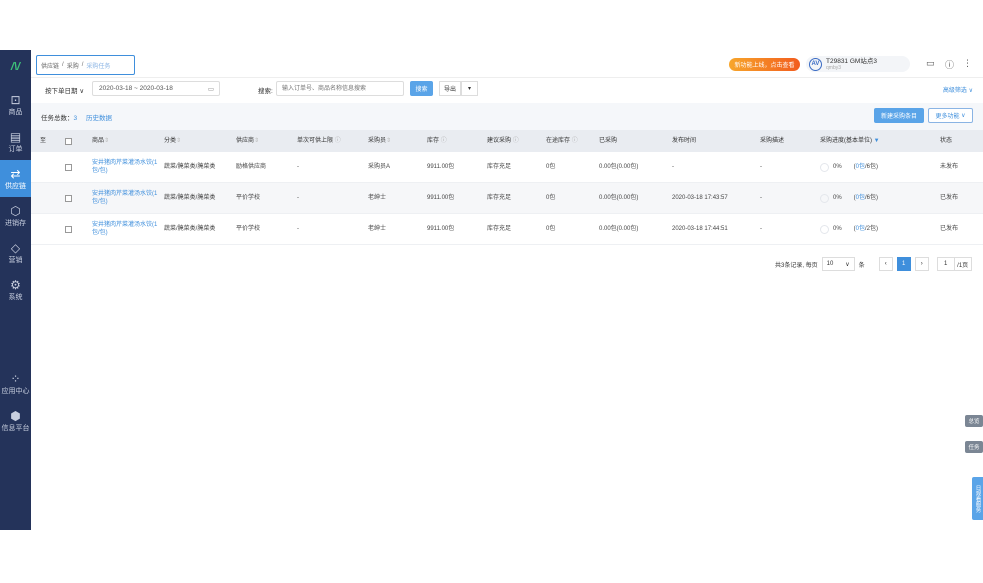 The image size is (983, 583). What do you see at coordinates (99, 118) in the screenshot?
I see `history-link: 历史数据` at bounding box center [99, 118].